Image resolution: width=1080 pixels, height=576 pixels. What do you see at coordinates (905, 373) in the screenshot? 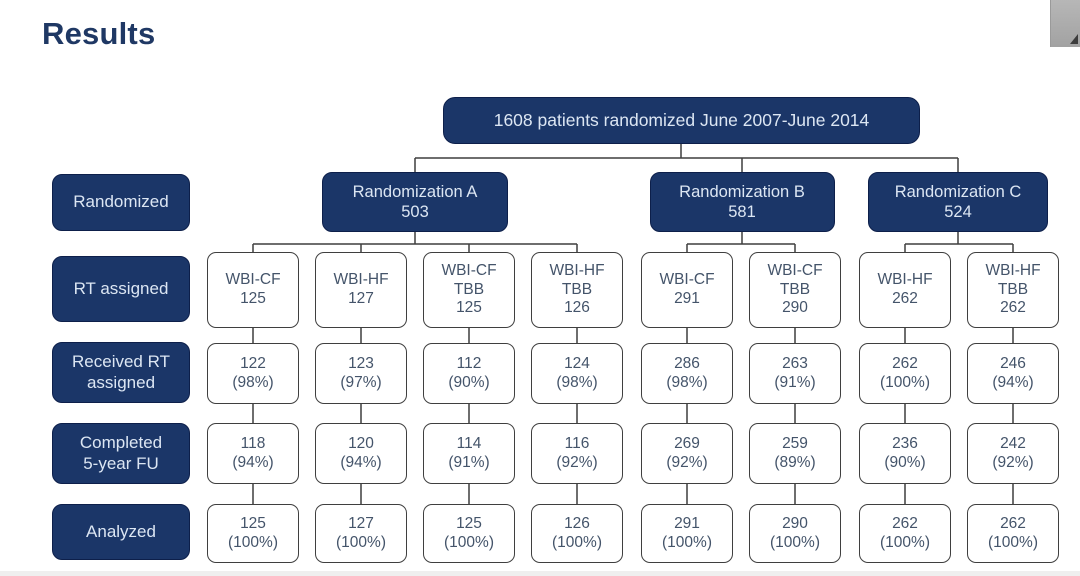
I see `arm6-received-box: 262 (100%)` at bounding box center [905, 373].